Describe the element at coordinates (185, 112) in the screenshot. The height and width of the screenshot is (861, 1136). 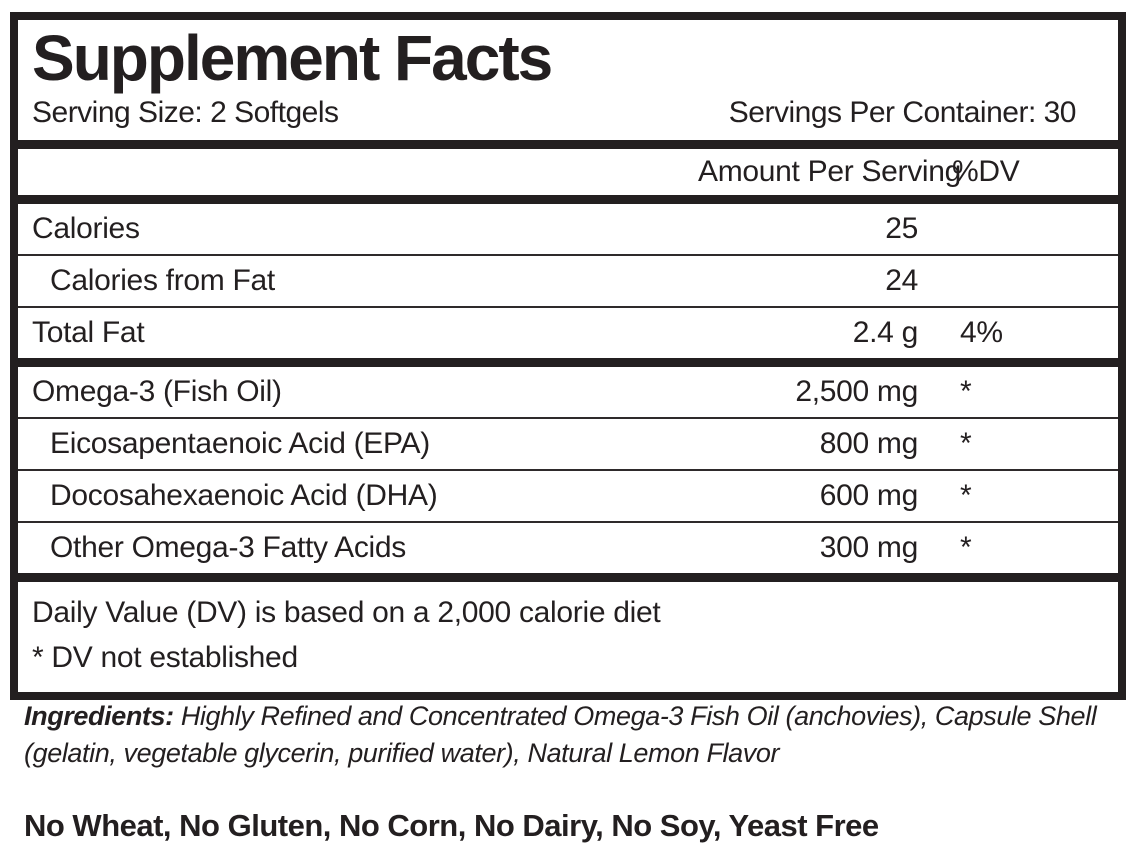
I see `serving-size: Serving Size: 2 Softgels` at that location.